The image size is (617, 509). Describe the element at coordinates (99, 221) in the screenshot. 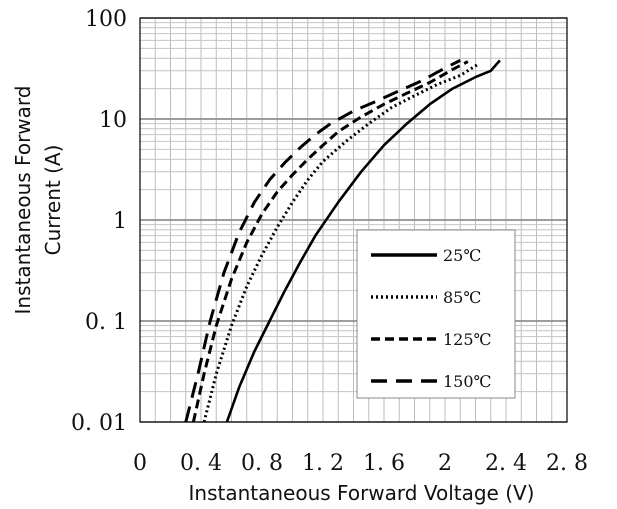

I see `y-tick-labels: 0. 01 0. 1 1 10 100` at that location.